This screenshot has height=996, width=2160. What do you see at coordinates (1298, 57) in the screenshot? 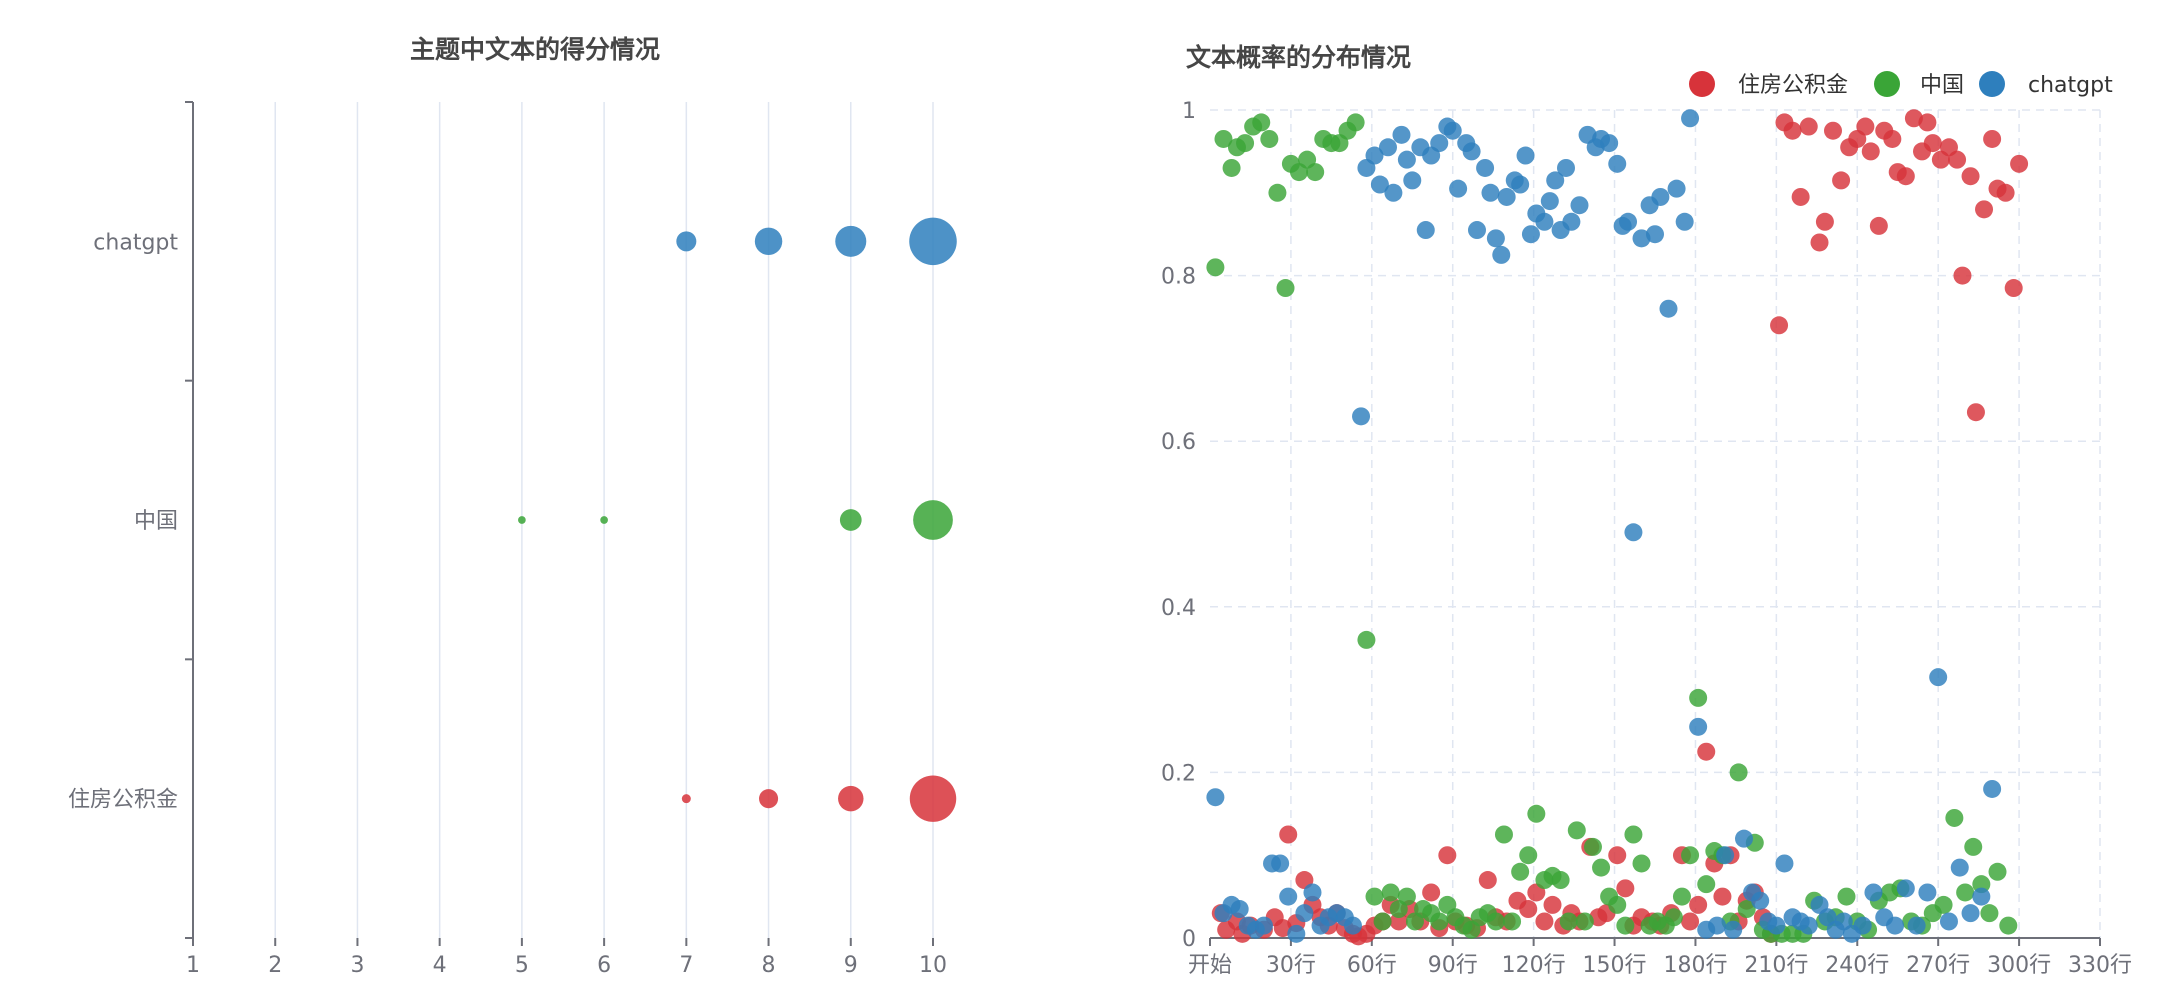
I see `scatter-chart-title: 文本概率的分布情况` at bounding box center [1298, 57].